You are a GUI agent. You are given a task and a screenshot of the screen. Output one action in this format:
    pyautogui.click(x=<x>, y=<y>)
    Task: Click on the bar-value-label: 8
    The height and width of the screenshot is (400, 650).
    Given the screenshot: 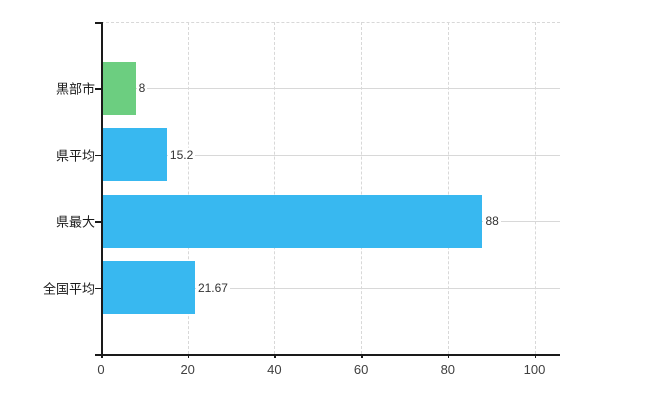 What is the action you would take?
    pyautogui.click(x=142, y=88)
    